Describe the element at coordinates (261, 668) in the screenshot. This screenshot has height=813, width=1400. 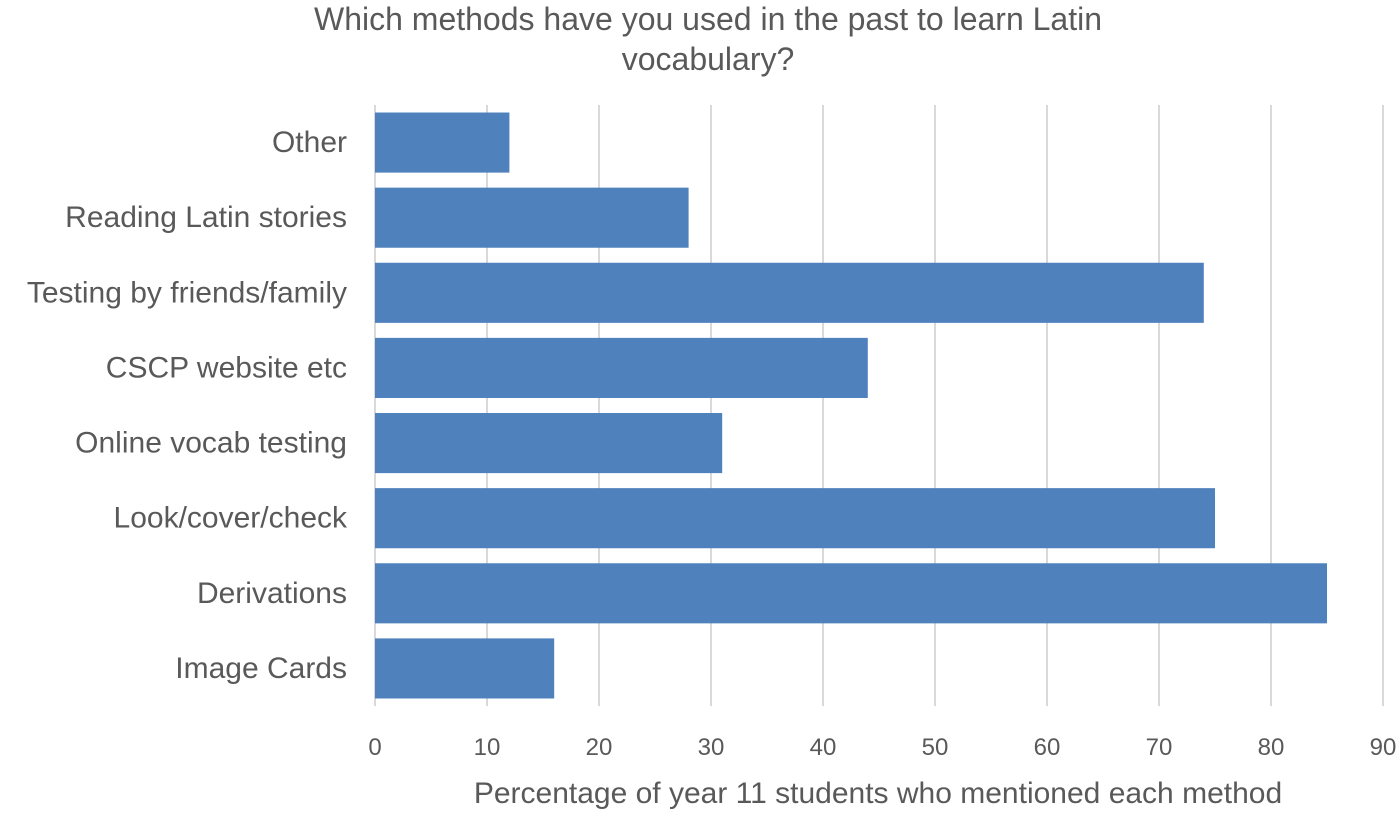
I see `category-label: Image Cards` at that location.